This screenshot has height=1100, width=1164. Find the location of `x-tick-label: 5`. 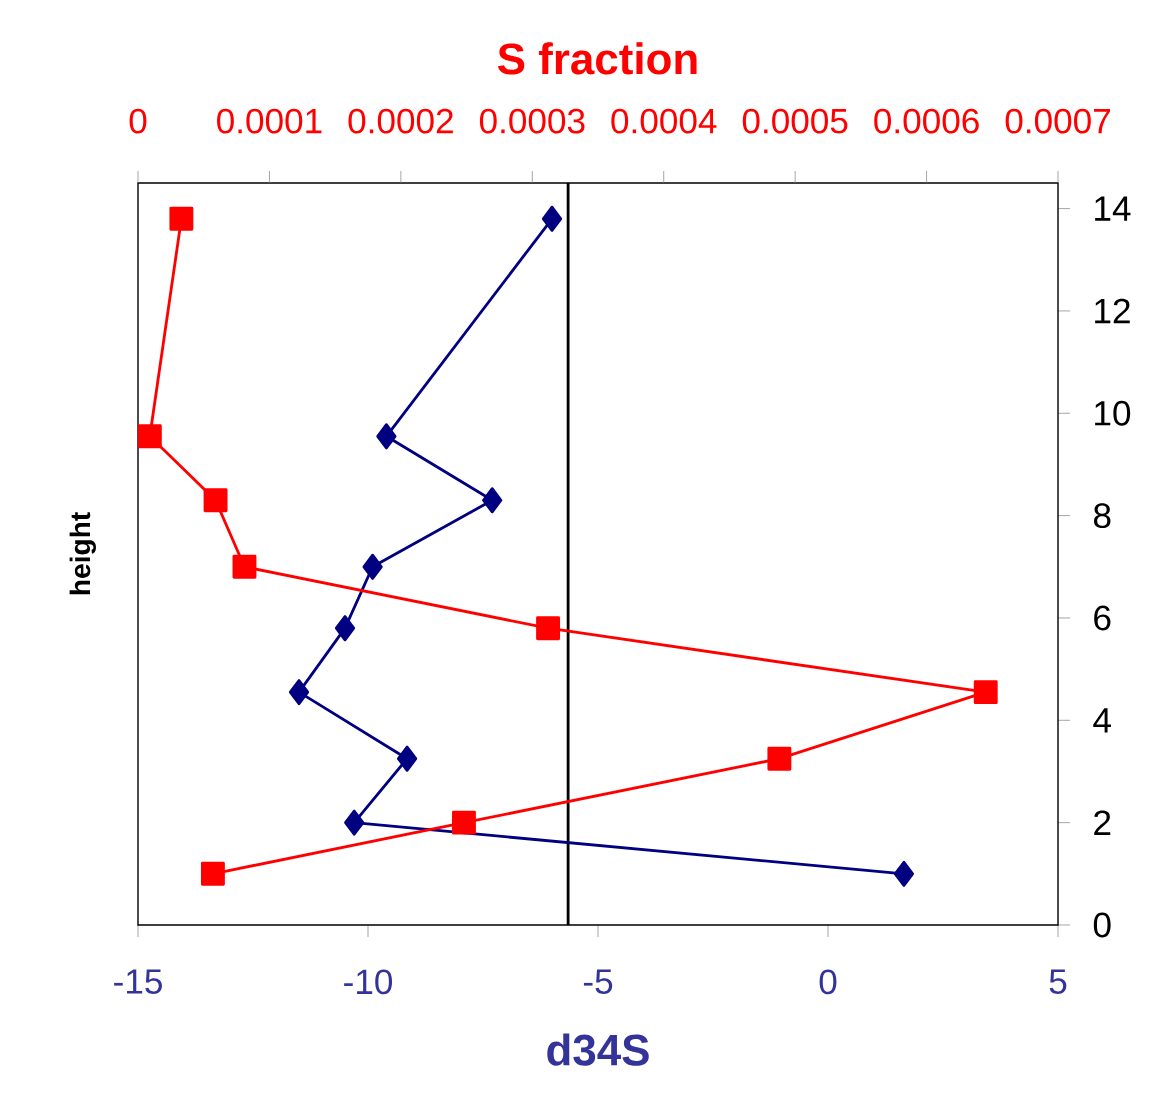

x-tick-label: 5 is located at coordinates (1058, 981).